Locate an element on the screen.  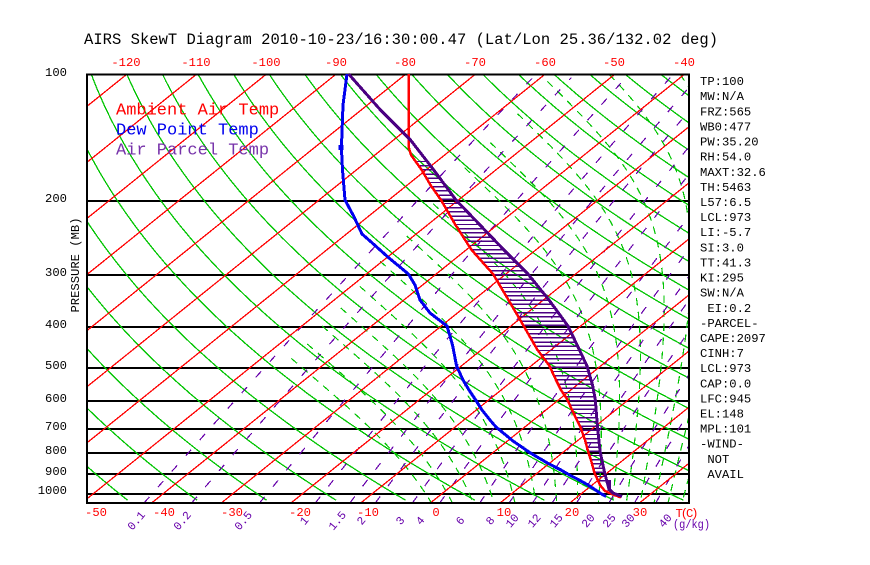
svg-text: 1000 is located at coordinates (52, 491).